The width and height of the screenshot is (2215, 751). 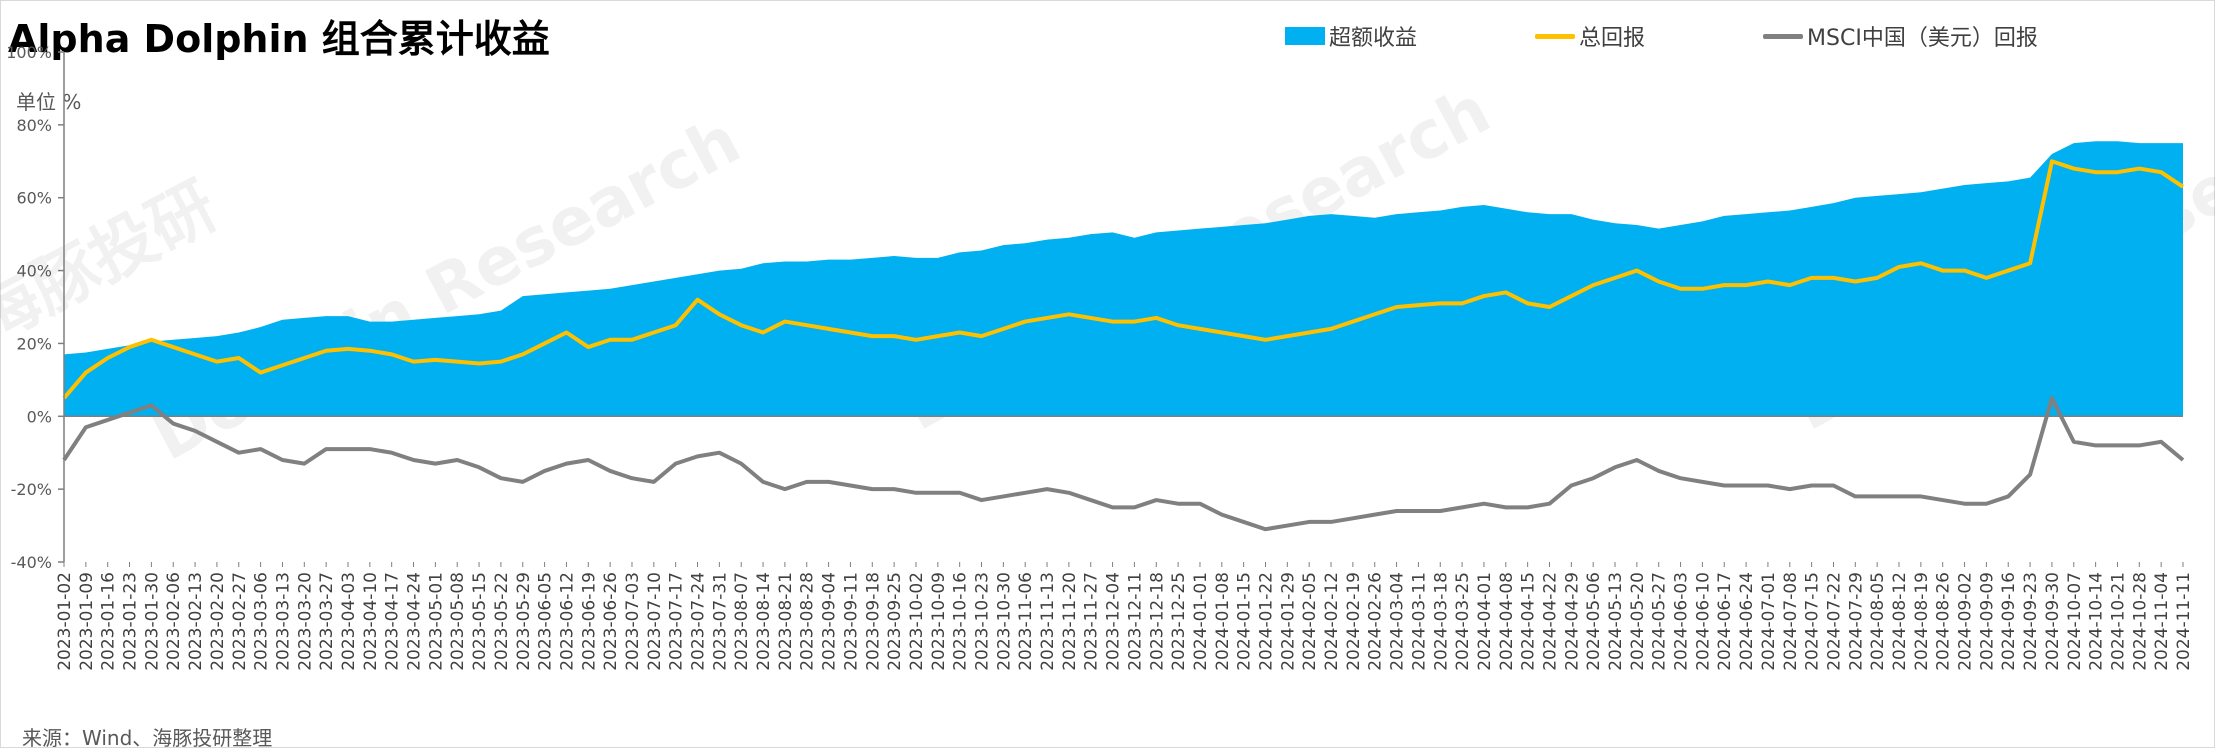 What do you see at coordinates (524, 621) in the screenshot?
I see `x-tick-label: 2023-05-29` at bounding box center [524, 621].